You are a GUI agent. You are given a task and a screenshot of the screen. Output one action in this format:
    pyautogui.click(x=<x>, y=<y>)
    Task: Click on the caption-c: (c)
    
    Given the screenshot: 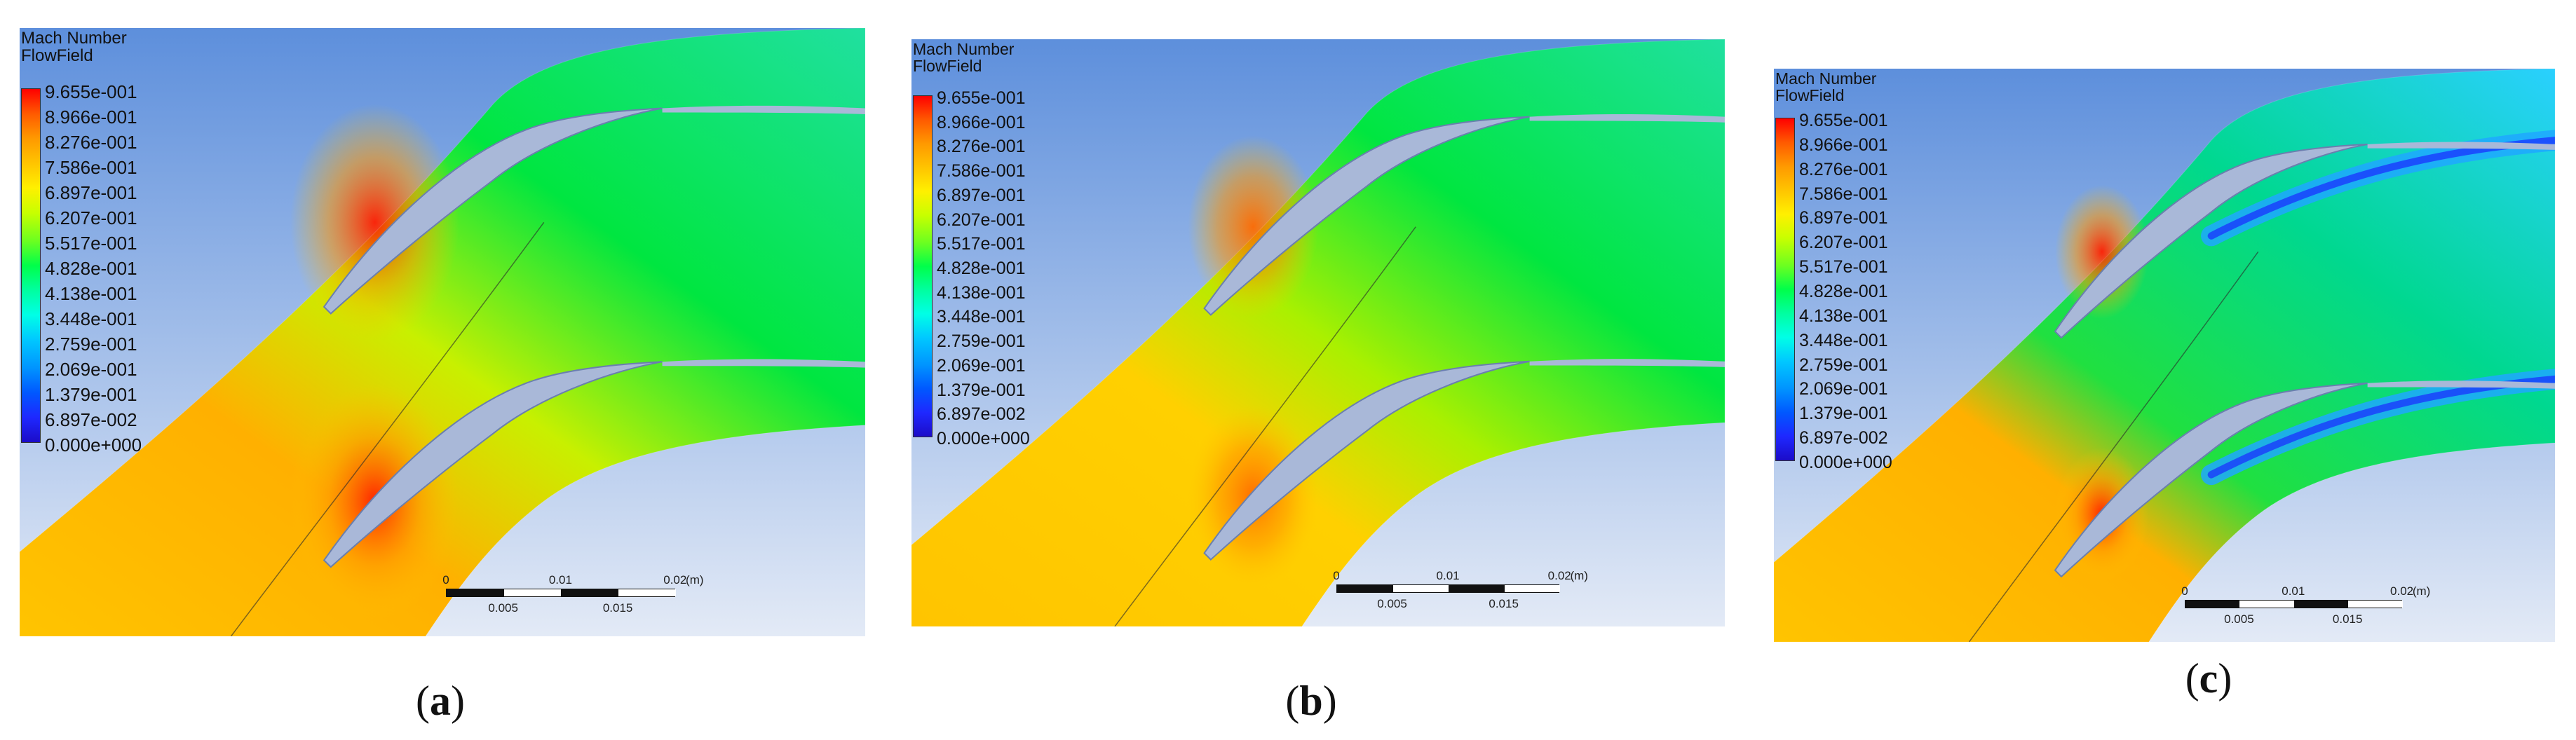 What is the action you would take?
    pyautogui.click(x=2208, y=678)
    